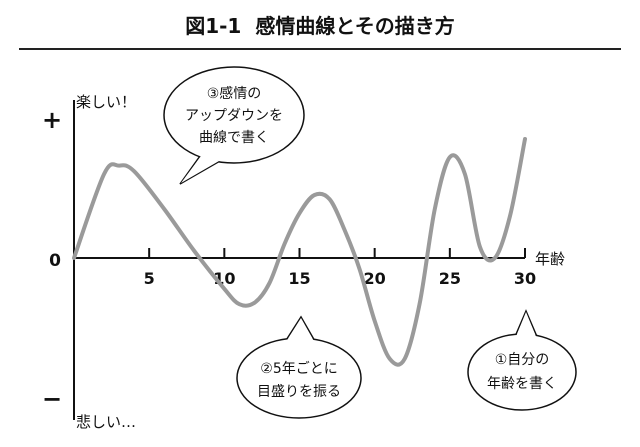 This screenshot has width=640, height=447. Describe the element at coordinates (149, 278) in the screenshot. I see `x-tick-label-5: 5` at that location.